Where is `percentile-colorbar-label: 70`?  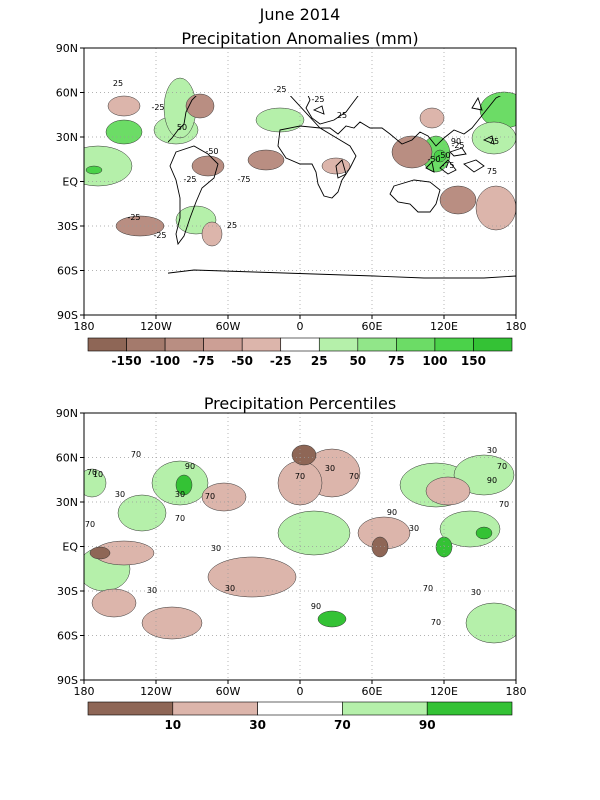
percentile-colorbar-label: 70 is located at coordinates (342, 725).